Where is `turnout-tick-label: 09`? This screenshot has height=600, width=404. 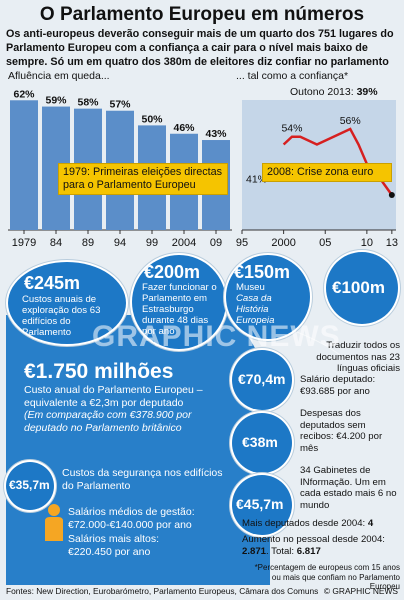 turnout-tick-label: 09 is located at coordinates (216, 243).